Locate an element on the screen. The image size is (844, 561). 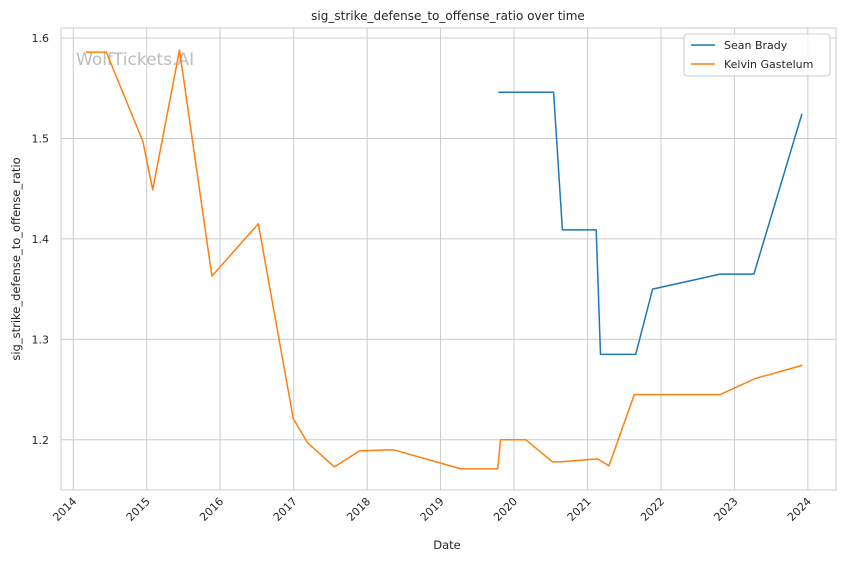
x-axis-label: Date is located at coordinates (447, 545).